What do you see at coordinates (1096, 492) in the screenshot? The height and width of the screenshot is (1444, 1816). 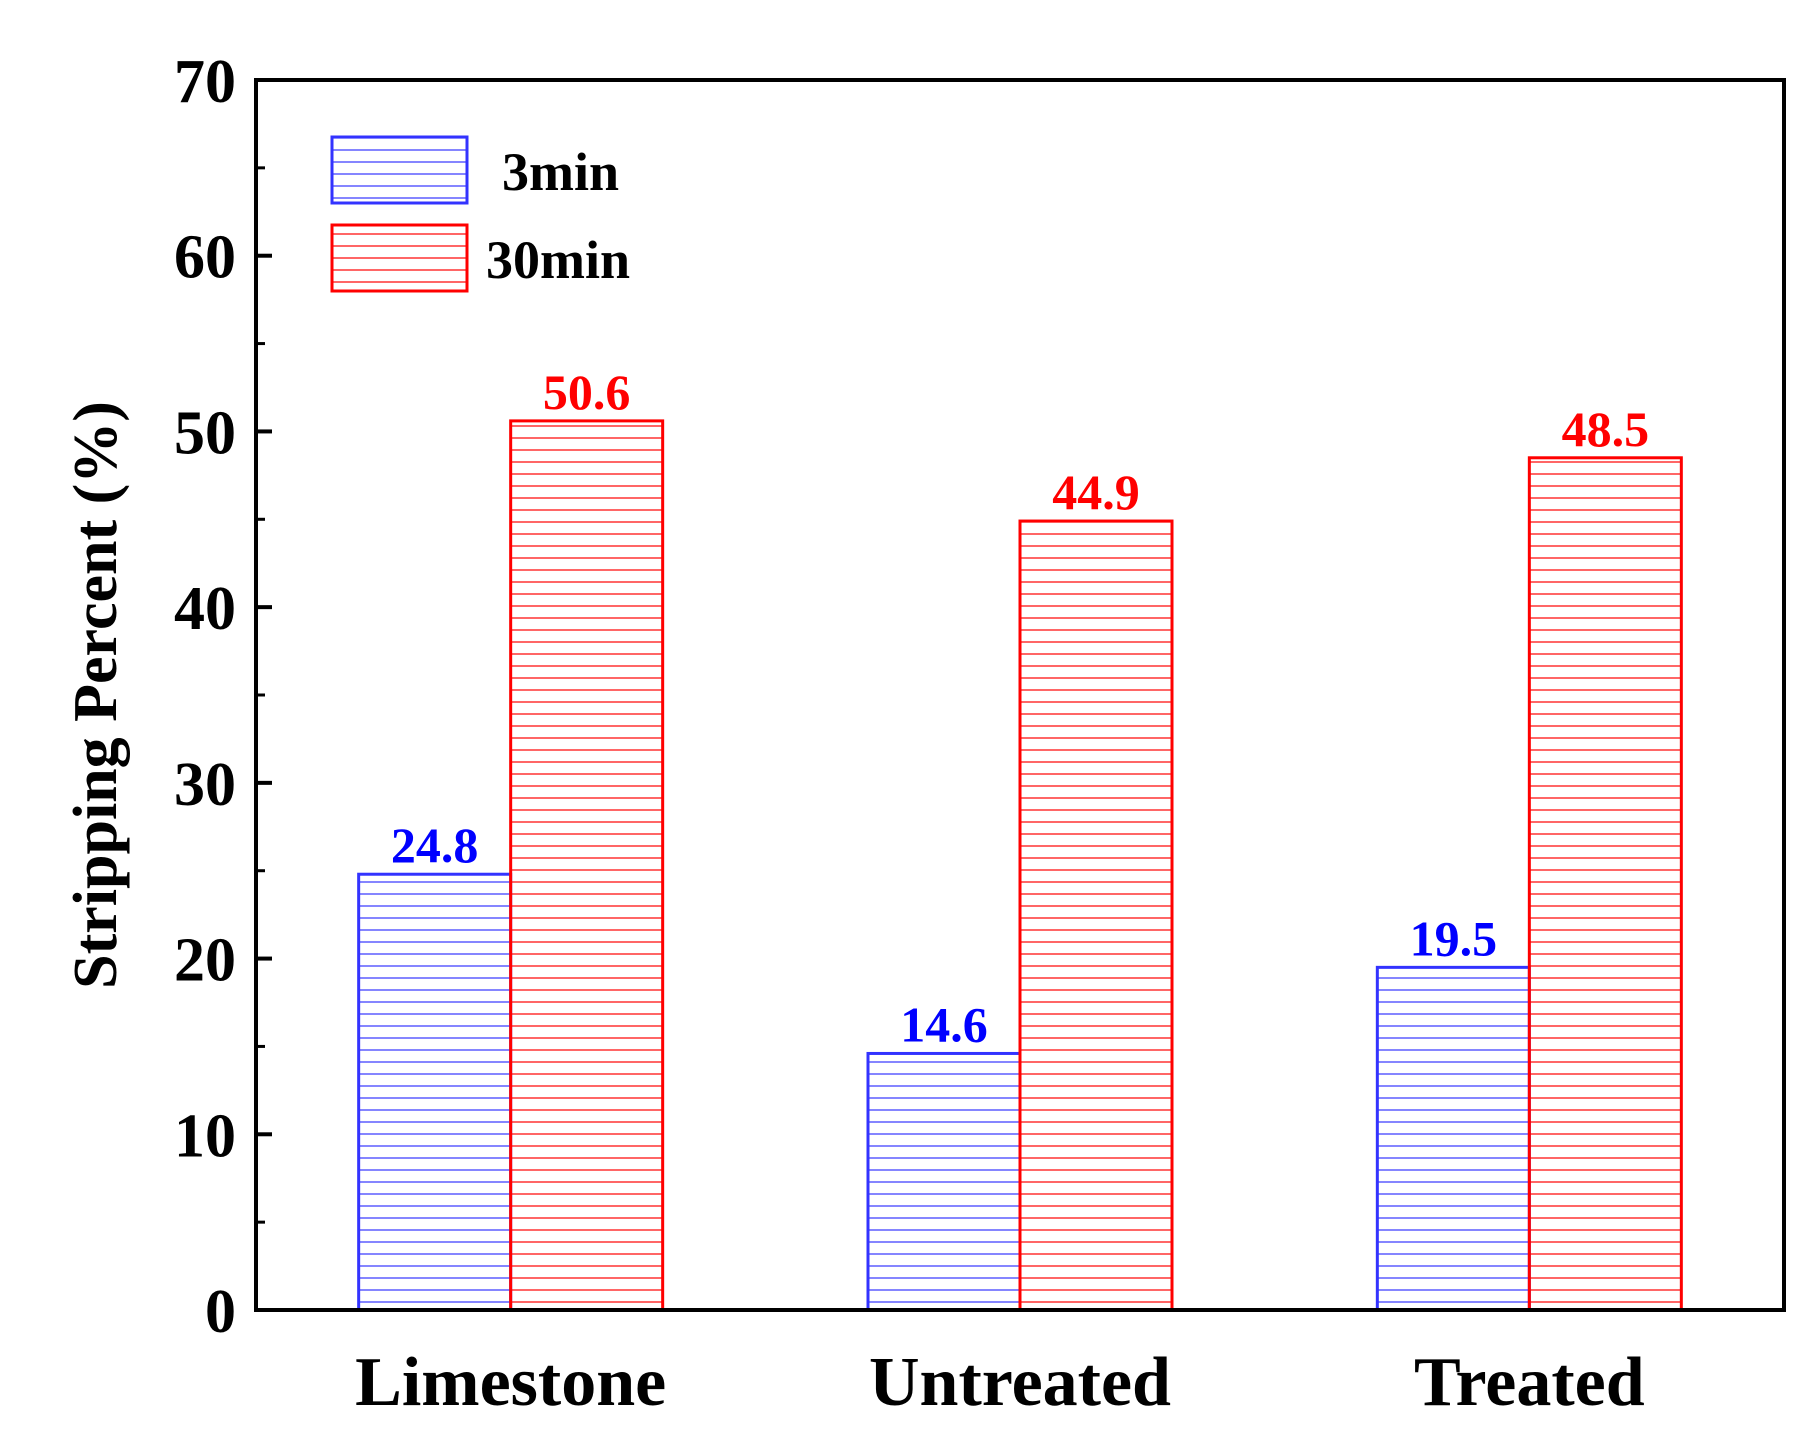 I see `data-label-30min-untreated: 44.9` at bounding box center [1096, 492].